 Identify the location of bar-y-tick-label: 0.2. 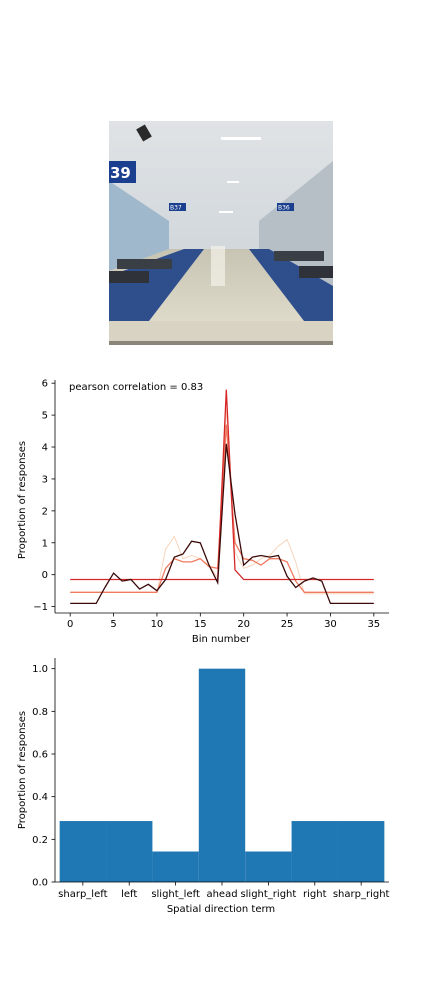
(40, 840).